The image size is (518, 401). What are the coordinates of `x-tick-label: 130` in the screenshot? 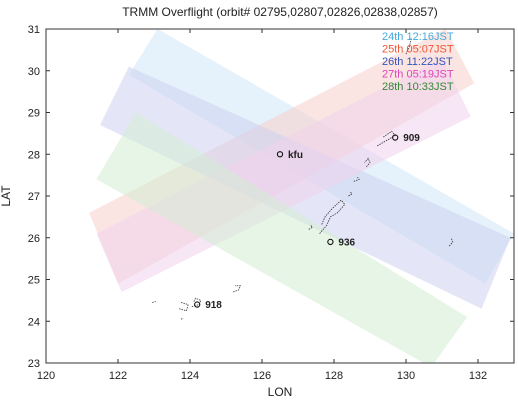 It's located at (406, 376).